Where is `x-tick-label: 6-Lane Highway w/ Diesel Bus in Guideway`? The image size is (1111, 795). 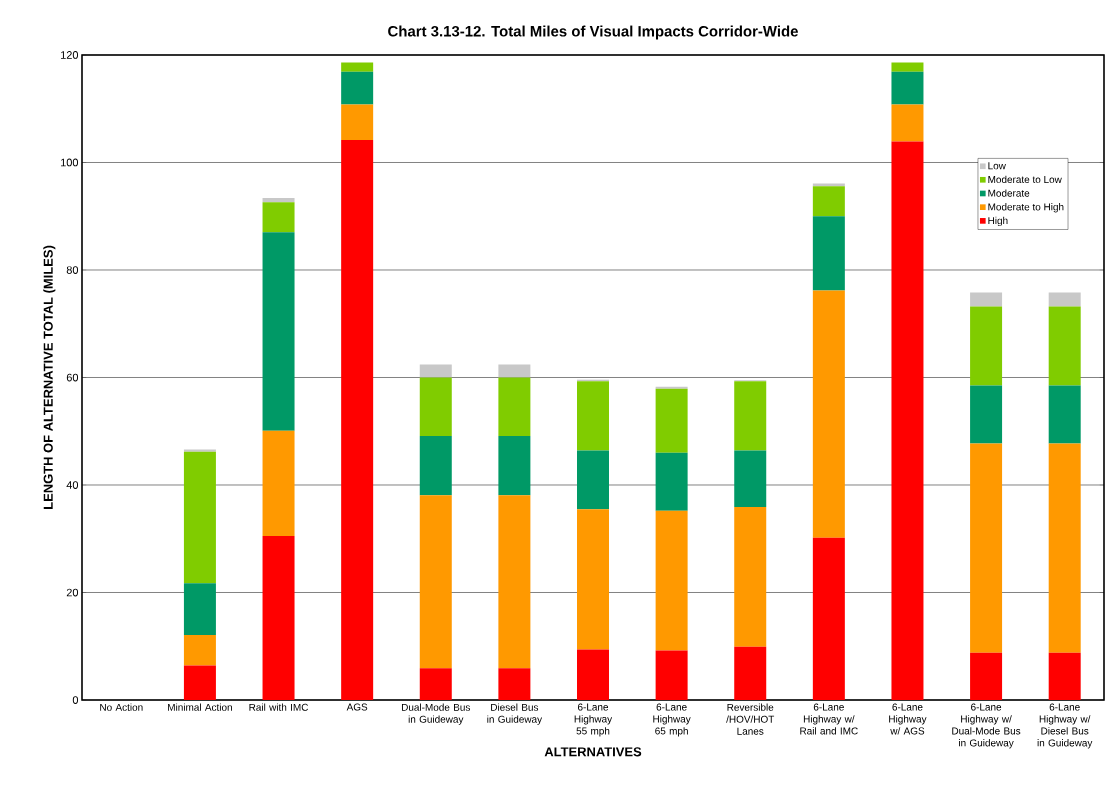 x-tick-label: 6-Lane Highway w/ Diesel Bus in Guideway is located at coordinates (1065, 726).